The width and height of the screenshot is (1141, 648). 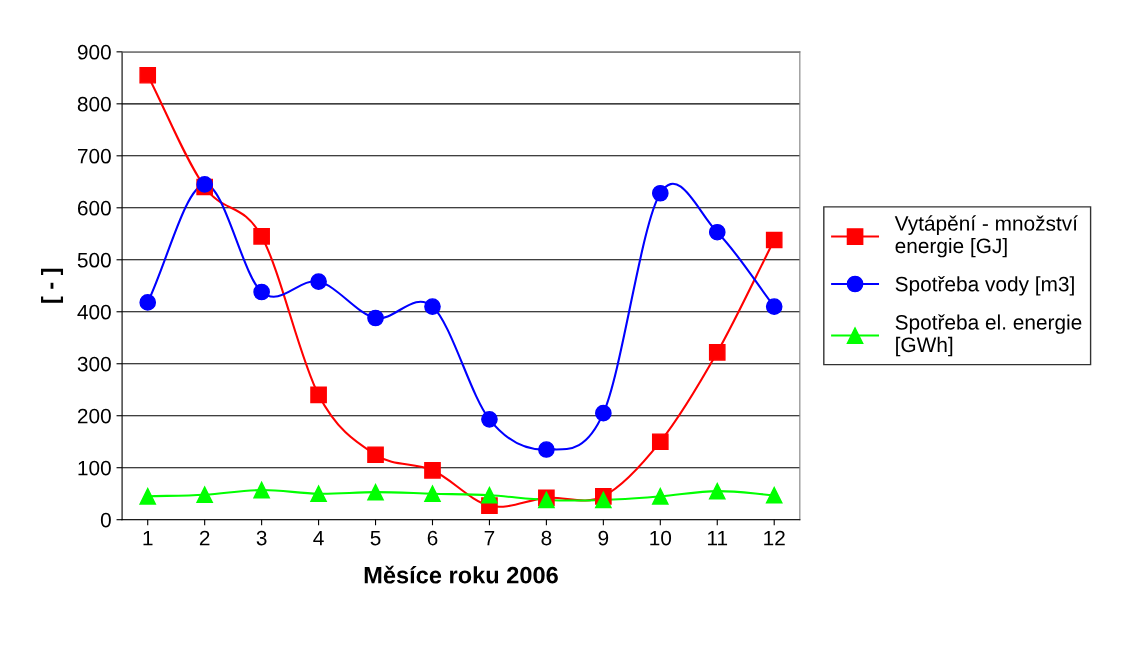 What do you see at coordinates (204, 538) in the screenshot?
I see `x-tick-label: 2` at bounding box center [204, 538].